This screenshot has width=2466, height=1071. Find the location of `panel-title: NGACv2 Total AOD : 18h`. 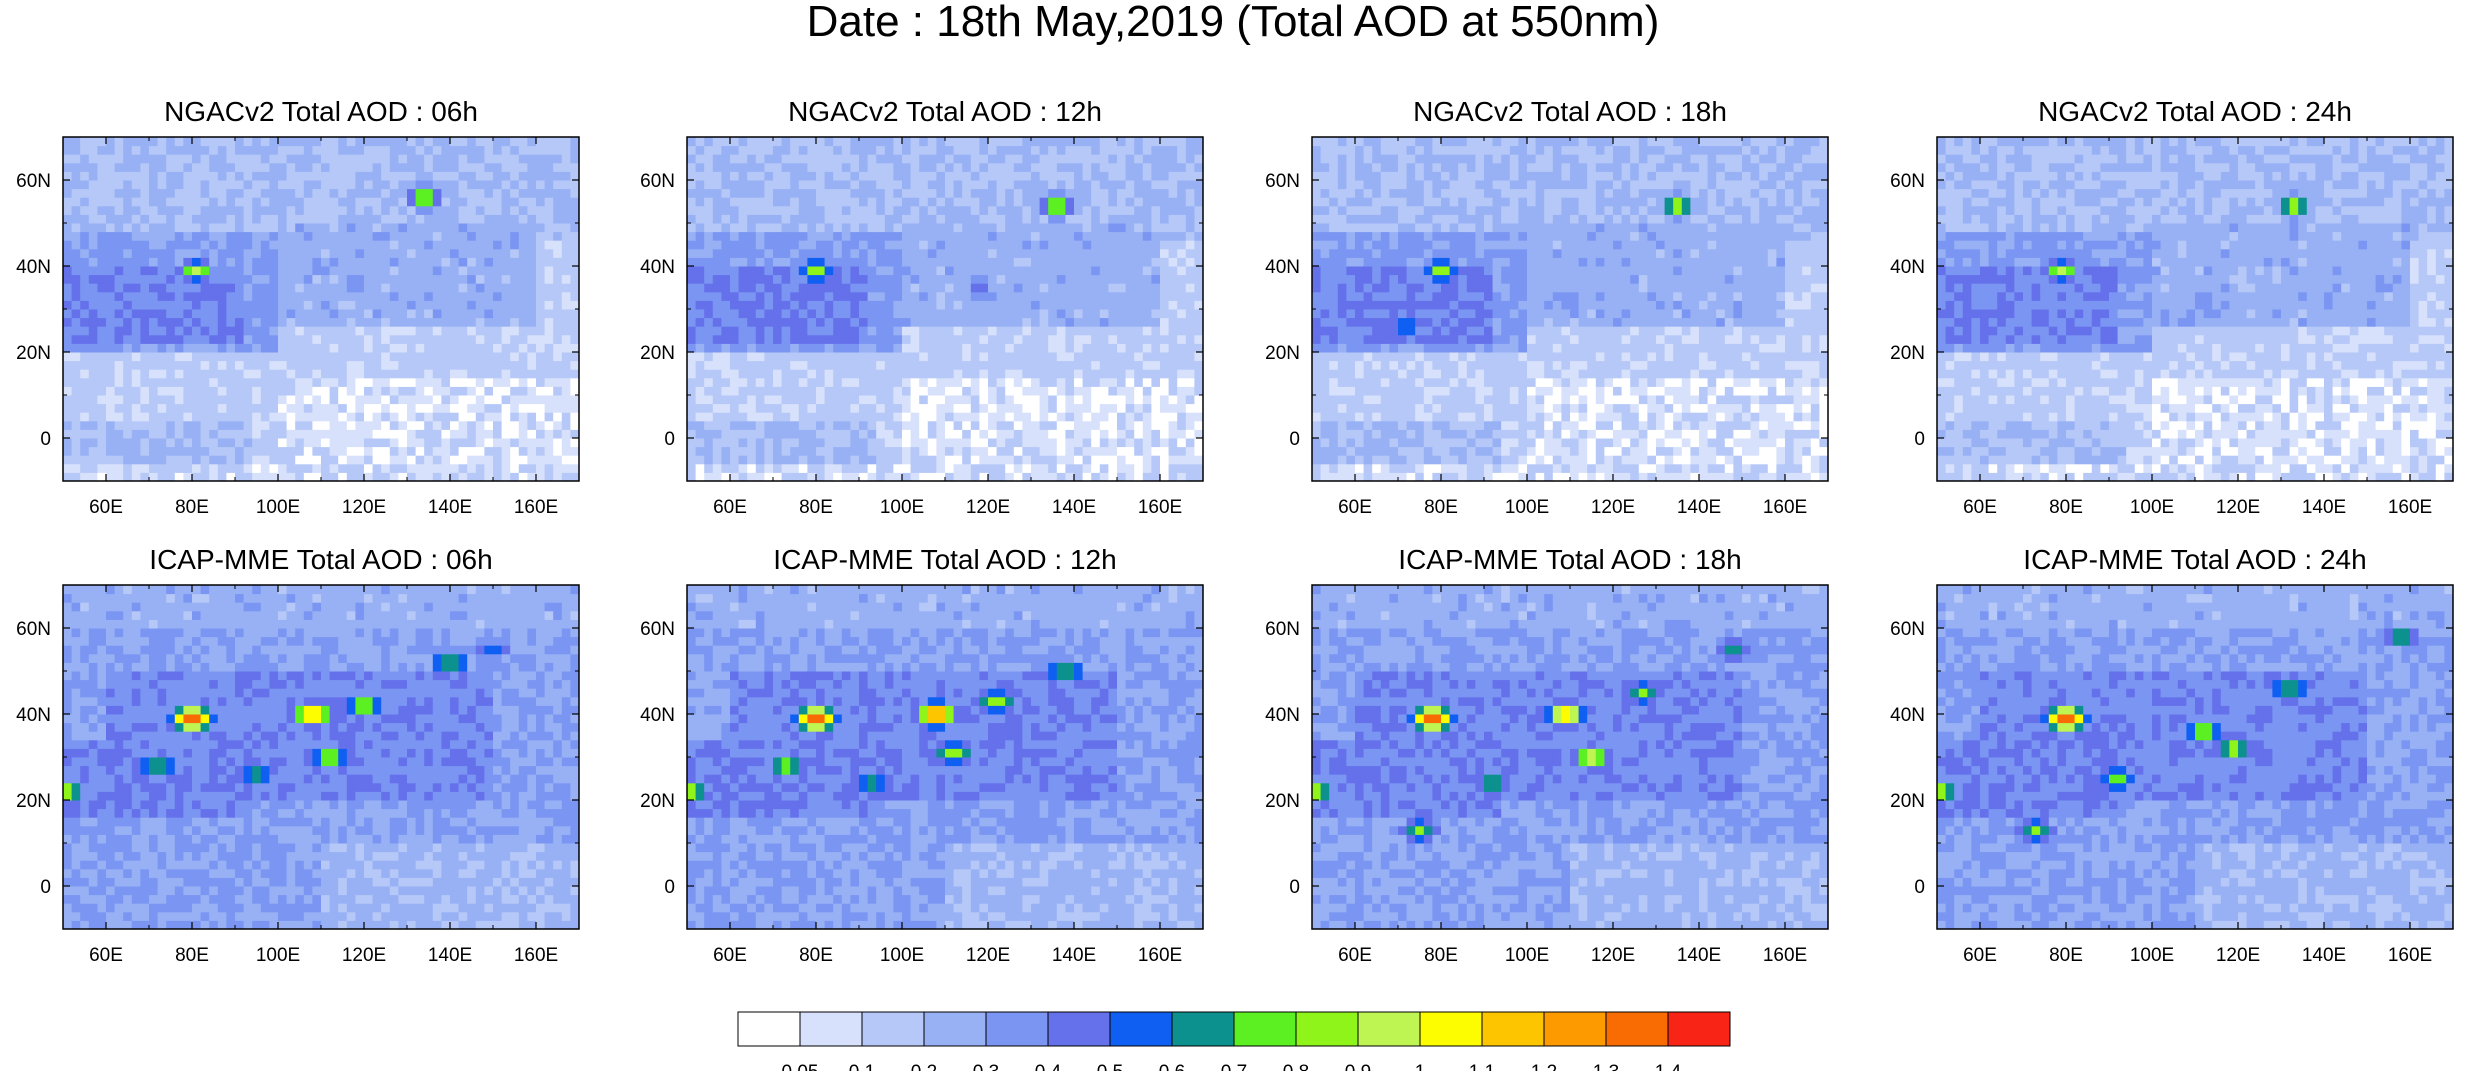

panel-title: NGACv2 Total AOD : 18h is located at coordinates (1570, 111).